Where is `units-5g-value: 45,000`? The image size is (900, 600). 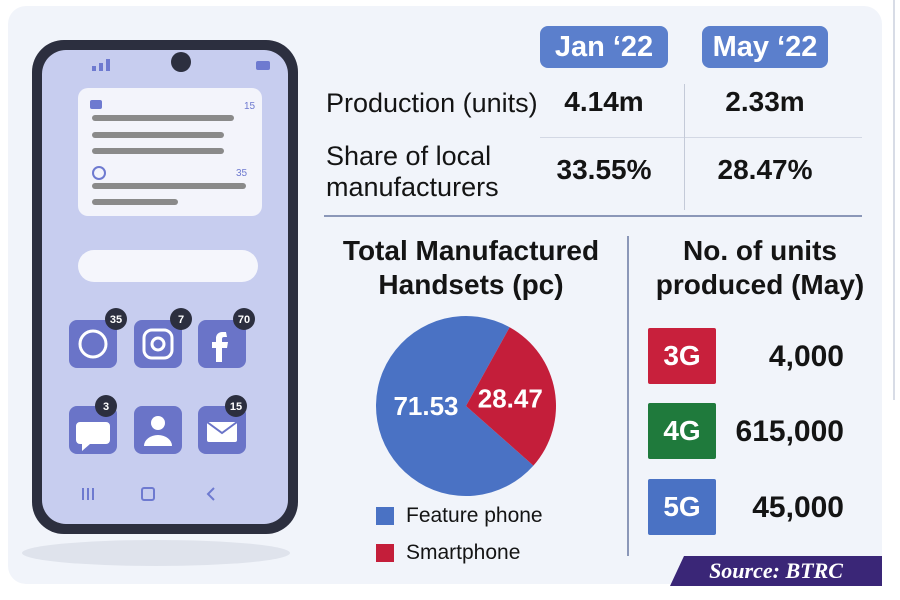
units-5g-value: 45,000 is located at coordinates (798, 507).